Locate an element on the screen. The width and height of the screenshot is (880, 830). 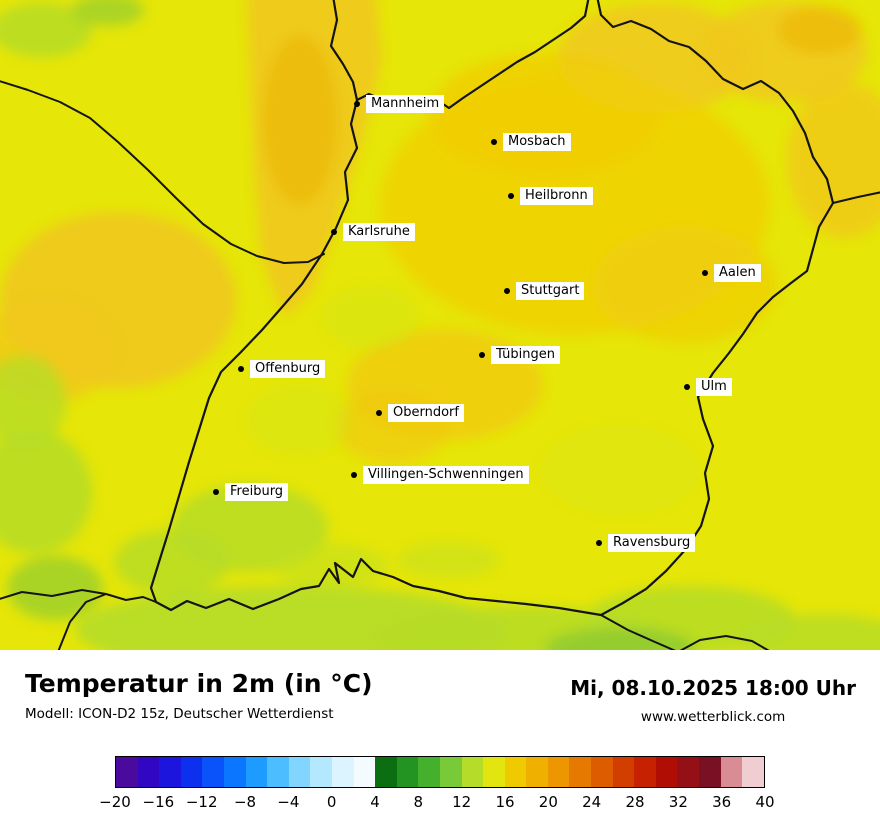
legend-bar is located at coordinates (440, 772).